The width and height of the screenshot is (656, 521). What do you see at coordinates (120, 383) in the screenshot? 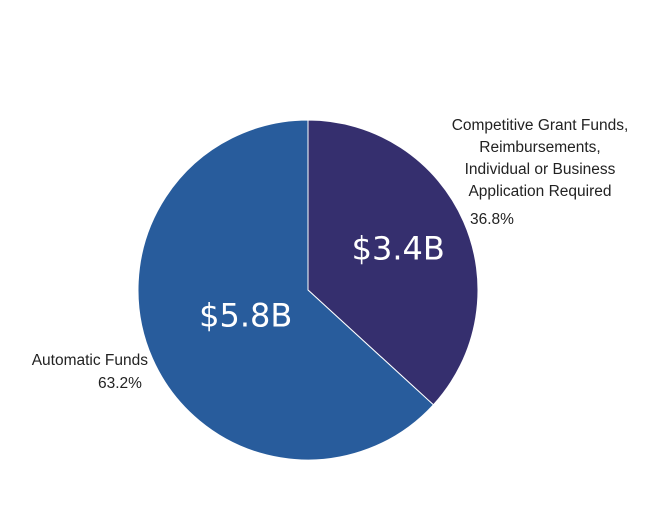
I see `automatic-funds-percent: 63.2%` at bounding box center [120, 383].